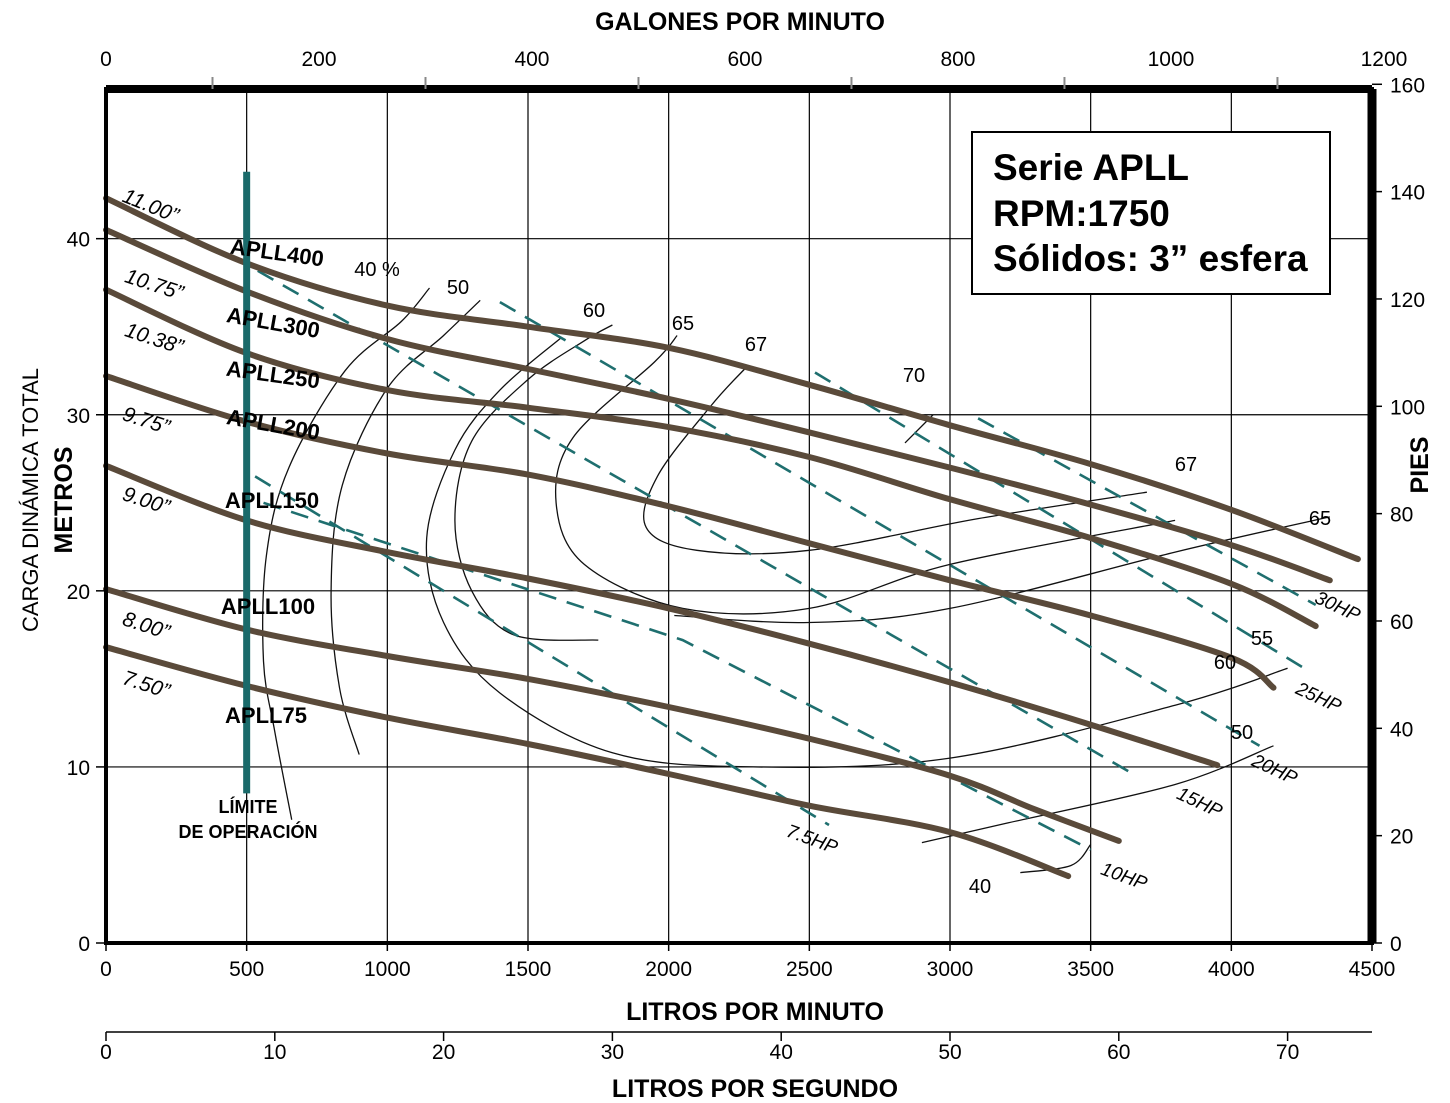 The image size is (1450, 1103). What do you see at coordinates (78, 416) in the screenshot?
I see `y-left-tick-label: 30` at bounding box center [78, 416].